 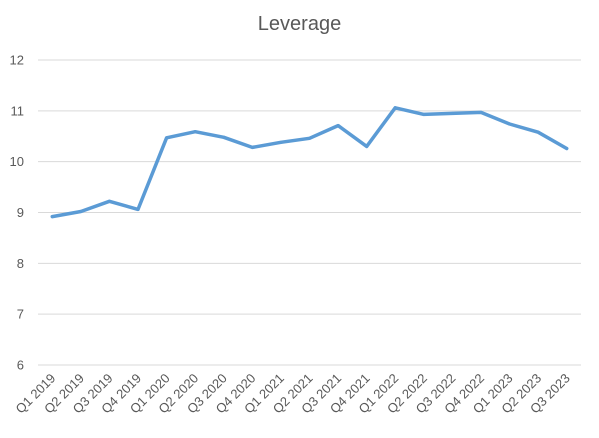 What do you see at coordinates (17, 161) in the screenshot?
I see `y-tick-label: 10` at bounding box center [17, 161].